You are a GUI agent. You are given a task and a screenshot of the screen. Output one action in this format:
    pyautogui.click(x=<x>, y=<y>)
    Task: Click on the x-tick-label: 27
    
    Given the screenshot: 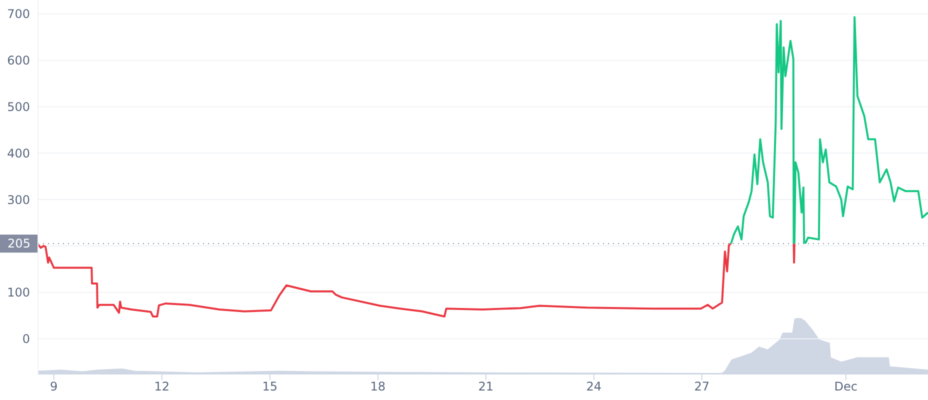 What is the action you would take?
    pyautogui.click(x=702, y=387)
    